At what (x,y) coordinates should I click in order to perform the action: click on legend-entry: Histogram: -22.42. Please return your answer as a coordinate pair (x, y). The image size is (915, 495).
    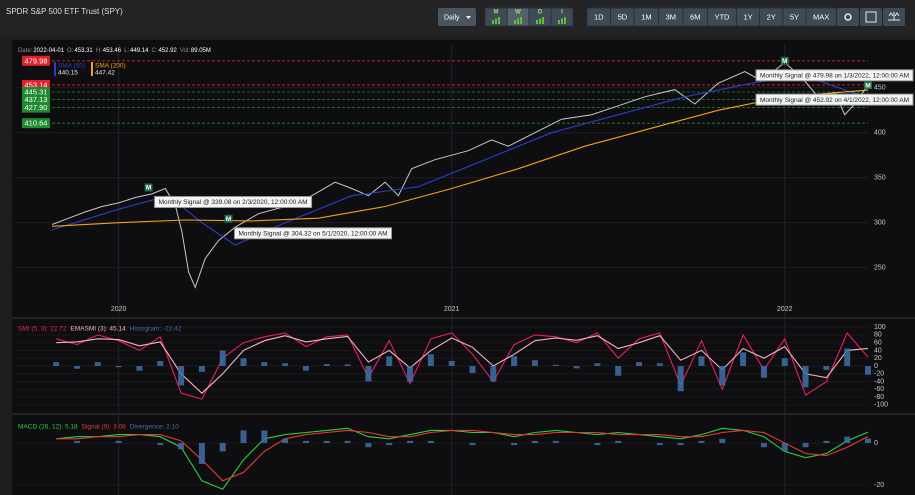
    Looking at the image, I should click on (156, 329).